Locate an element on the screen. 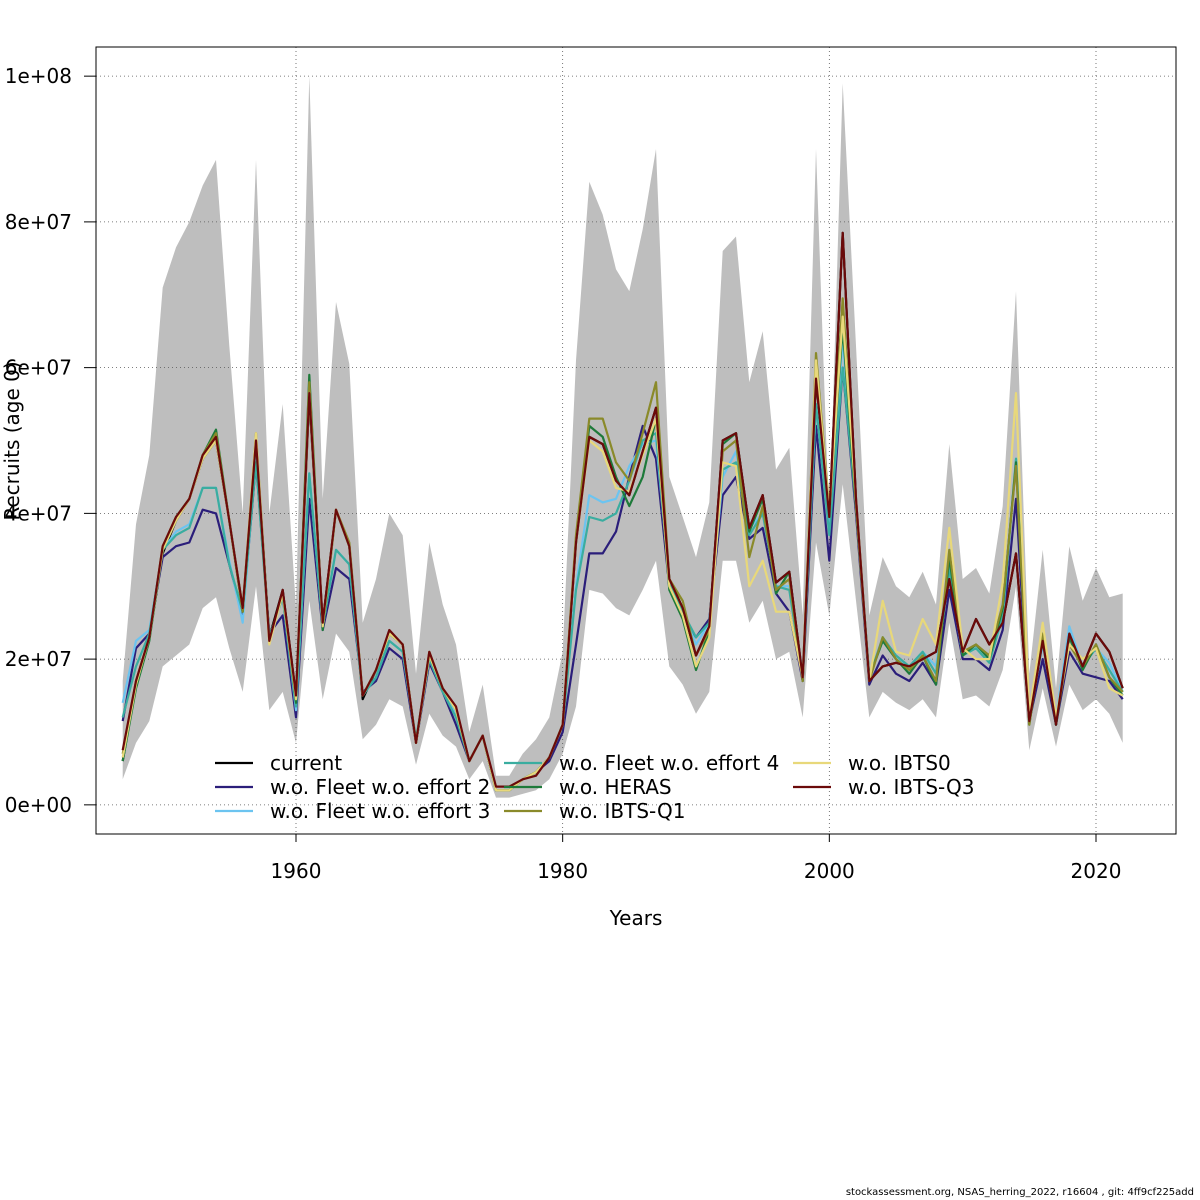 This screenshot has height=1200, width=1200. legend-label: w.o. IBTS-Q3 is located at coordinates (911, 787).